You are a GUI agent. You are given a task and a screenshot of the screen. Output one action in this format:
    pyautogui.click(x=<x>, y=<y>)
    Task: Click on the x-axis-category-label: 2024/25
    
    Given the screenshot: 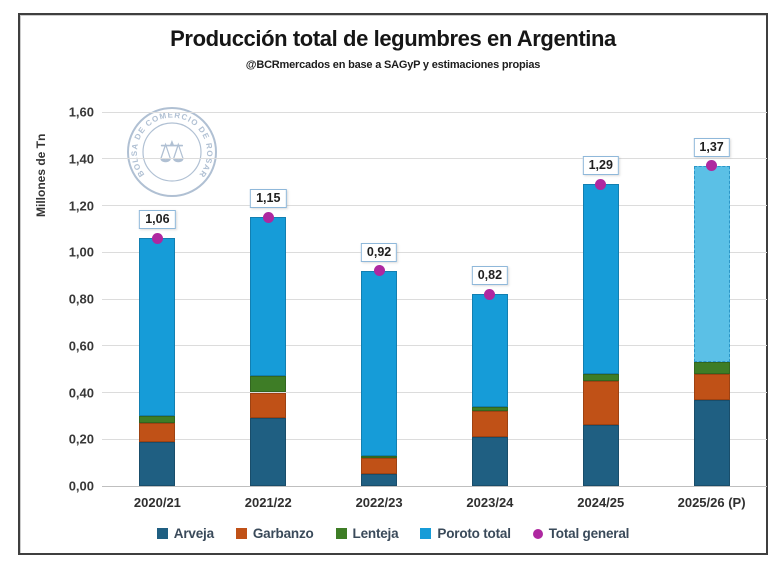 What is the action you would take?
    pyautogui.click(x=601, y=502)
    